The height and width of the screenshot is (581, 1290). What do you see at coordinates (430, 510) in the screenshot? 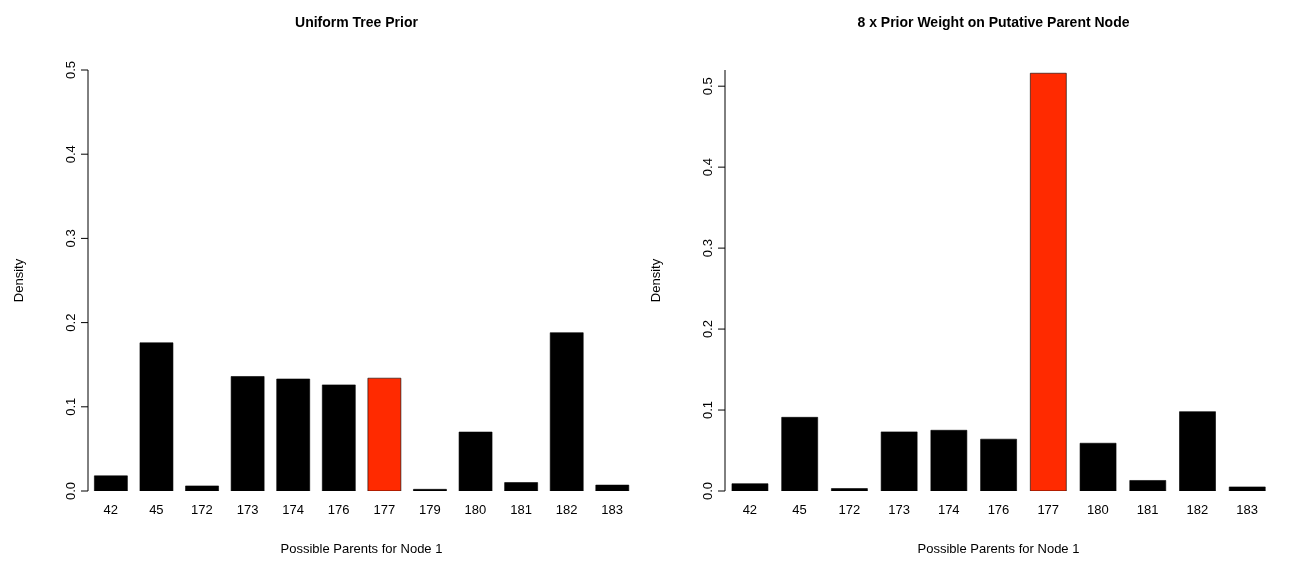
I see `x-tick-label: 179` at bounding box center [430, 510].